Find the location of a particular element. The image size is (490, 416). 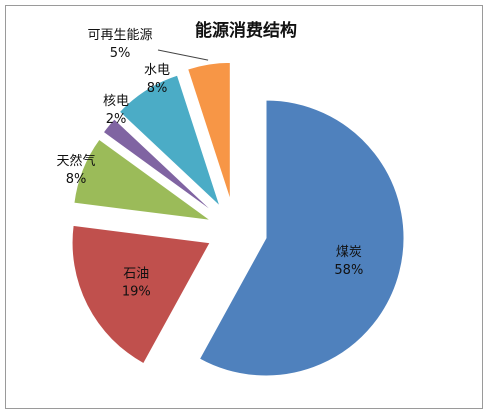

slice-label: 核电 is located at coordinates (116, 101).